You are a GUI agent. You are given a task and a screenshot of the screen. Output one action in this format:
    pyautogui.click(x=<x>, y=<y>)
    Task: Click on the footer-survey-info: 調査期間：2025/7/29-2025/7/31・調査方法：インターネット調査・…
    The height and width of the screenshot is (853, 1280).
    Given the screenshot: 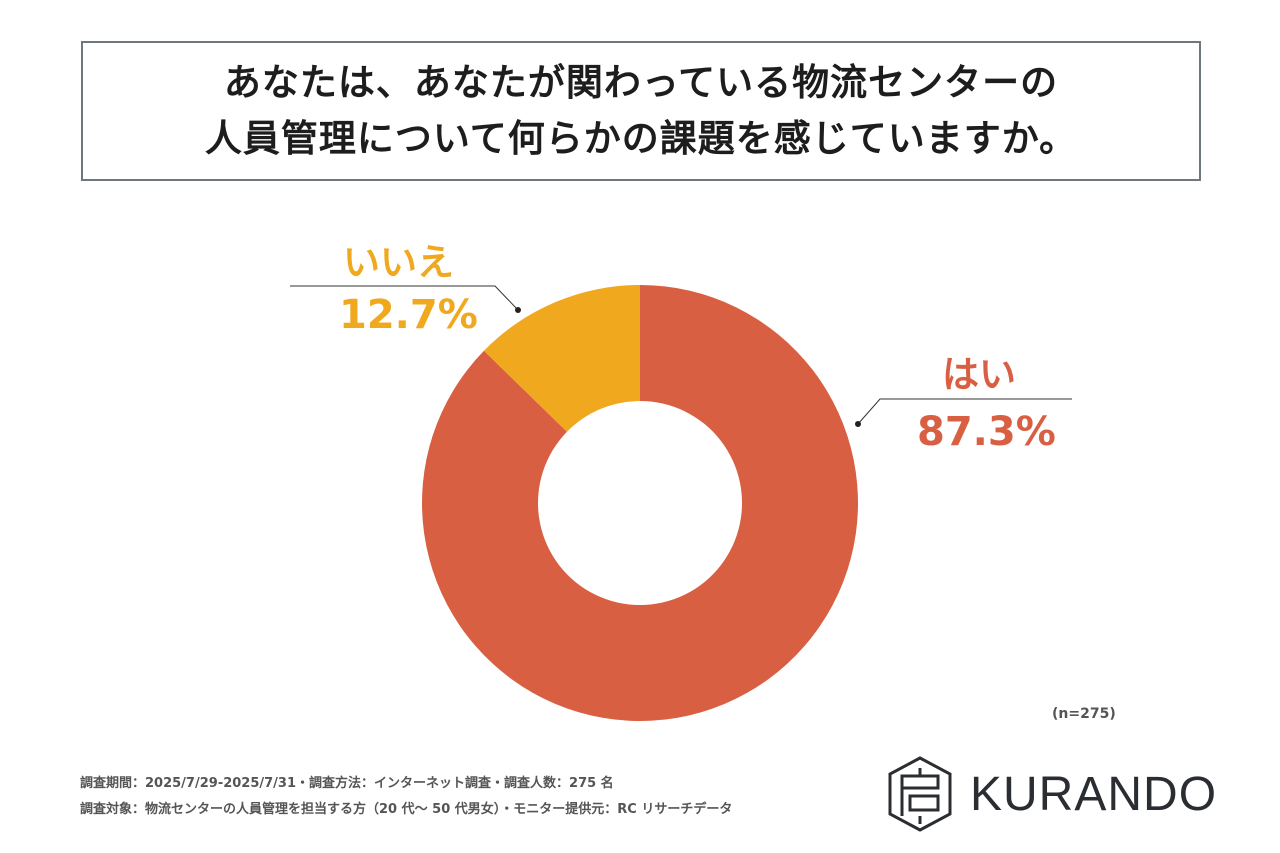 What is the action you would take?
    pyautogui.click(x=347, y=783)
    